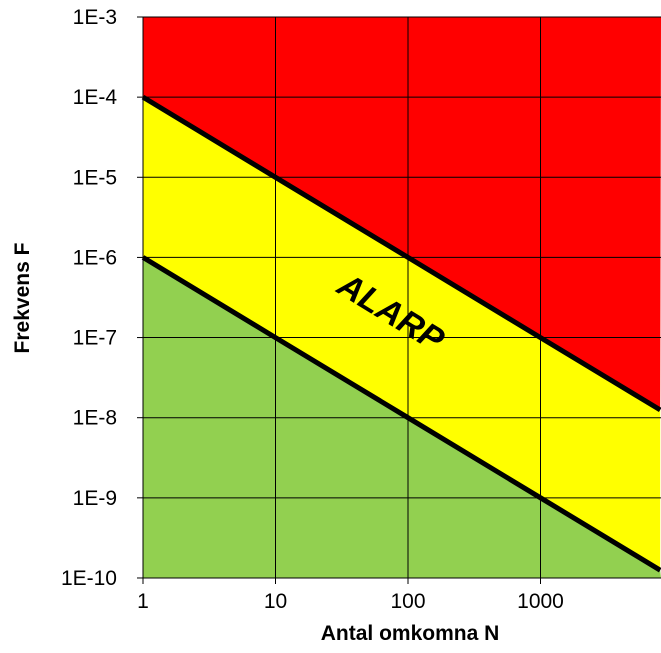  Describe the element at coordinates (95, 498) in the screenshot. I see `y-tick-label: 1E-9` at that location.